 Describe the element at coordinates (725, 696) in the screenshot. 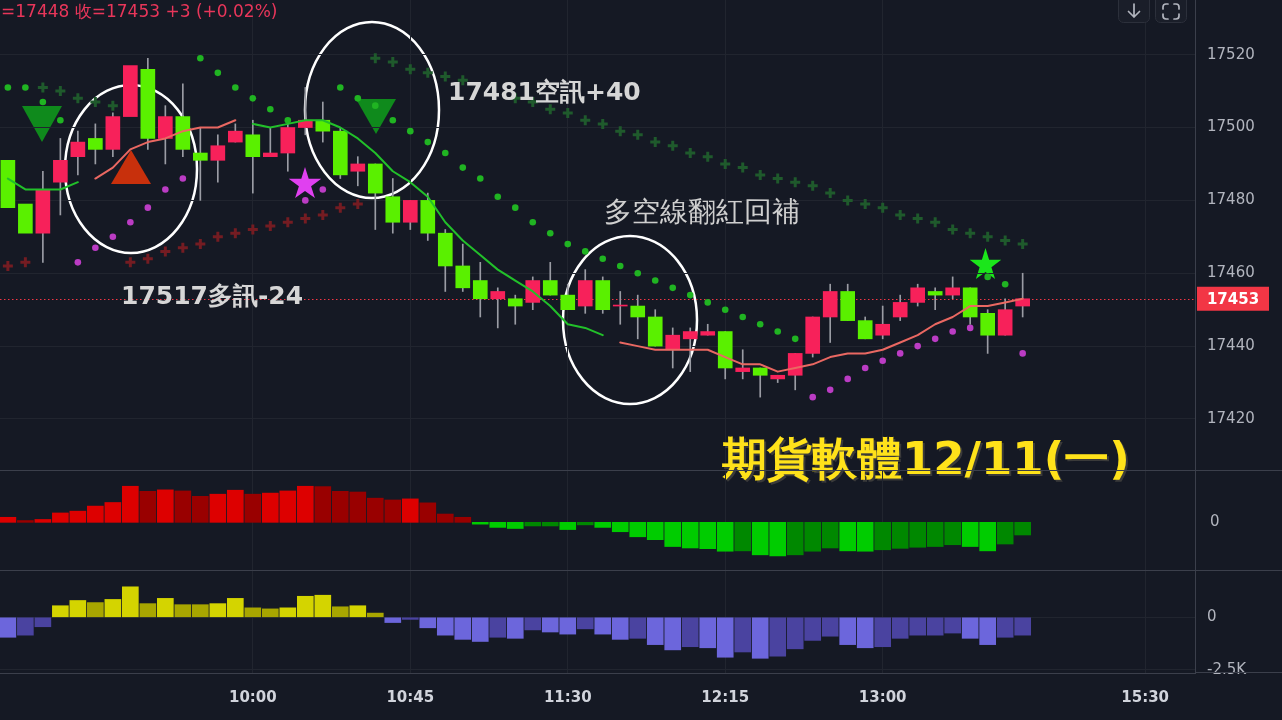

I see `x-tick-label: 12:15` at that location.